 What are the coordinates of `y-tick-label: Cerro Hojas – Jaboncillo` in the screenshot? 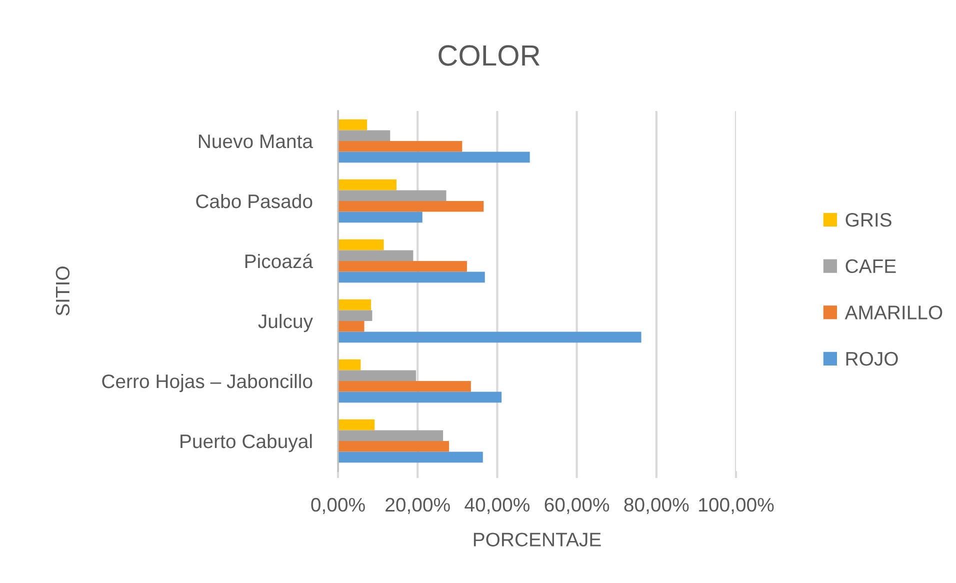 It's located at (207, 383).